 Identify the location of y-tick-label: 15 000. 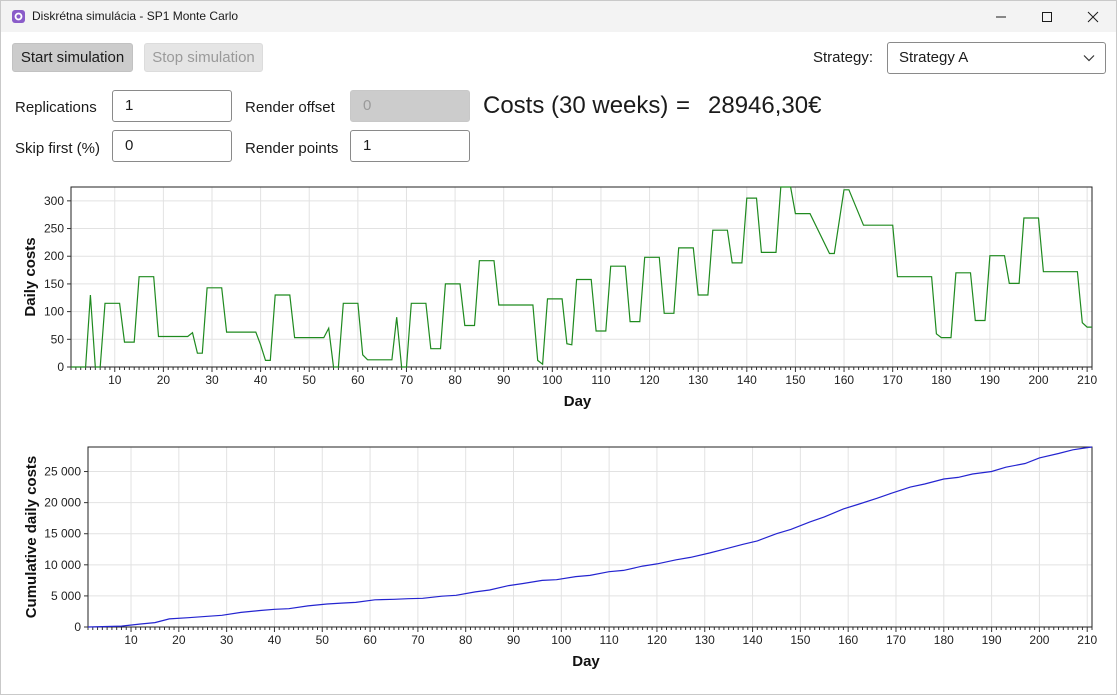
(62, 534).